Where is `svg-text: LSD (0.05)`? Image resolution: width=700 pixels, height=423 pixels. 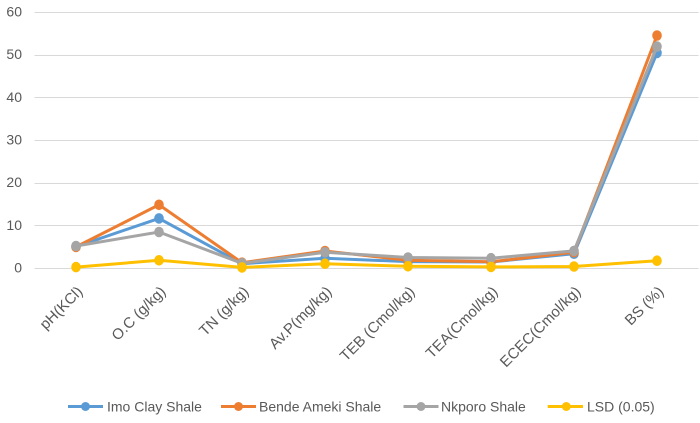 svg-text: LSD (0.05) is located at coordinates (621, 407).